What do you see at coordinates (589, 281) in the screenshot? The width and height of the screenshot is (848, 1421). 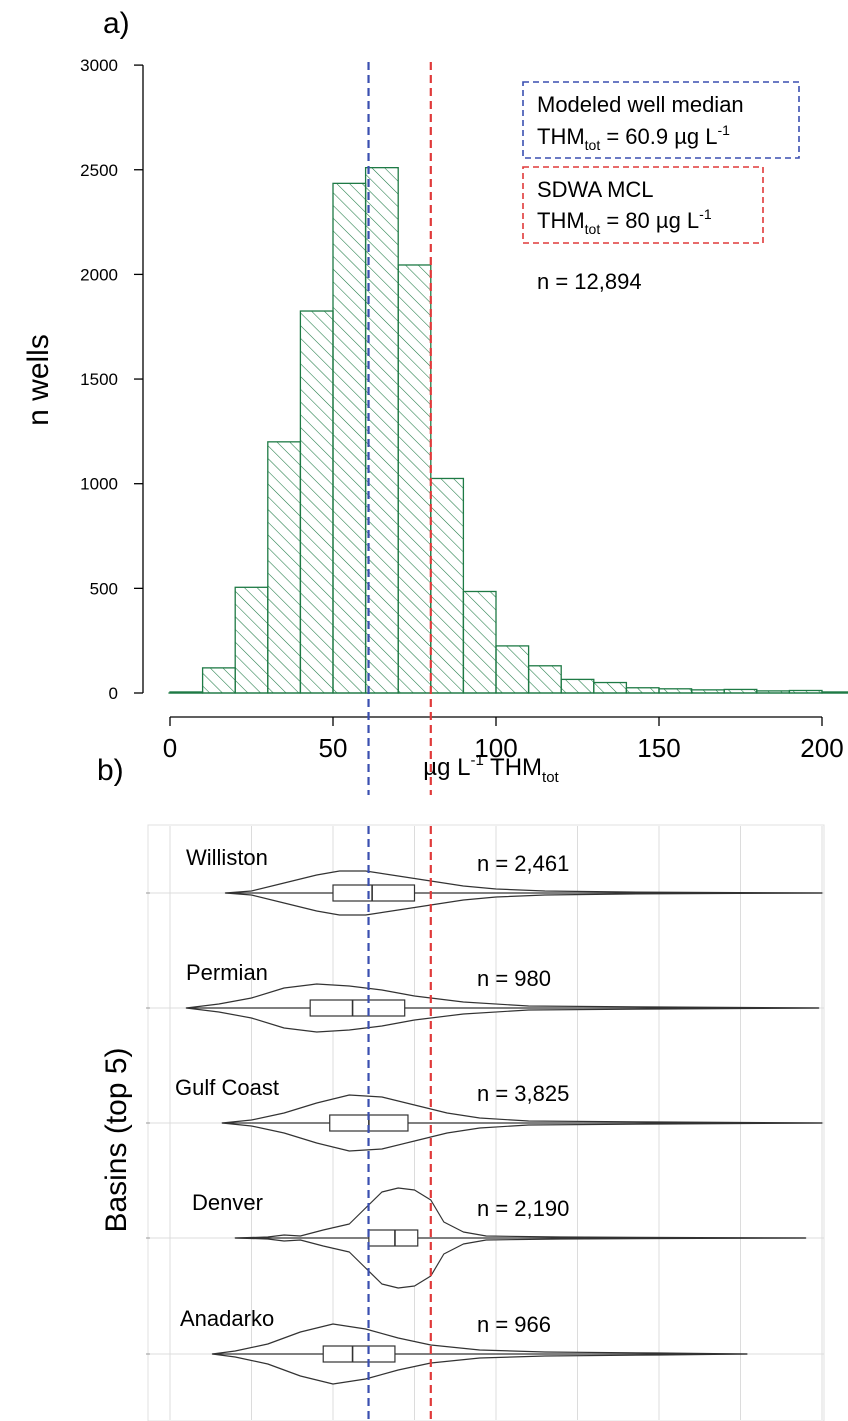 I see `sample-count-label: n = 12,894` at bounding box center [589, 281].